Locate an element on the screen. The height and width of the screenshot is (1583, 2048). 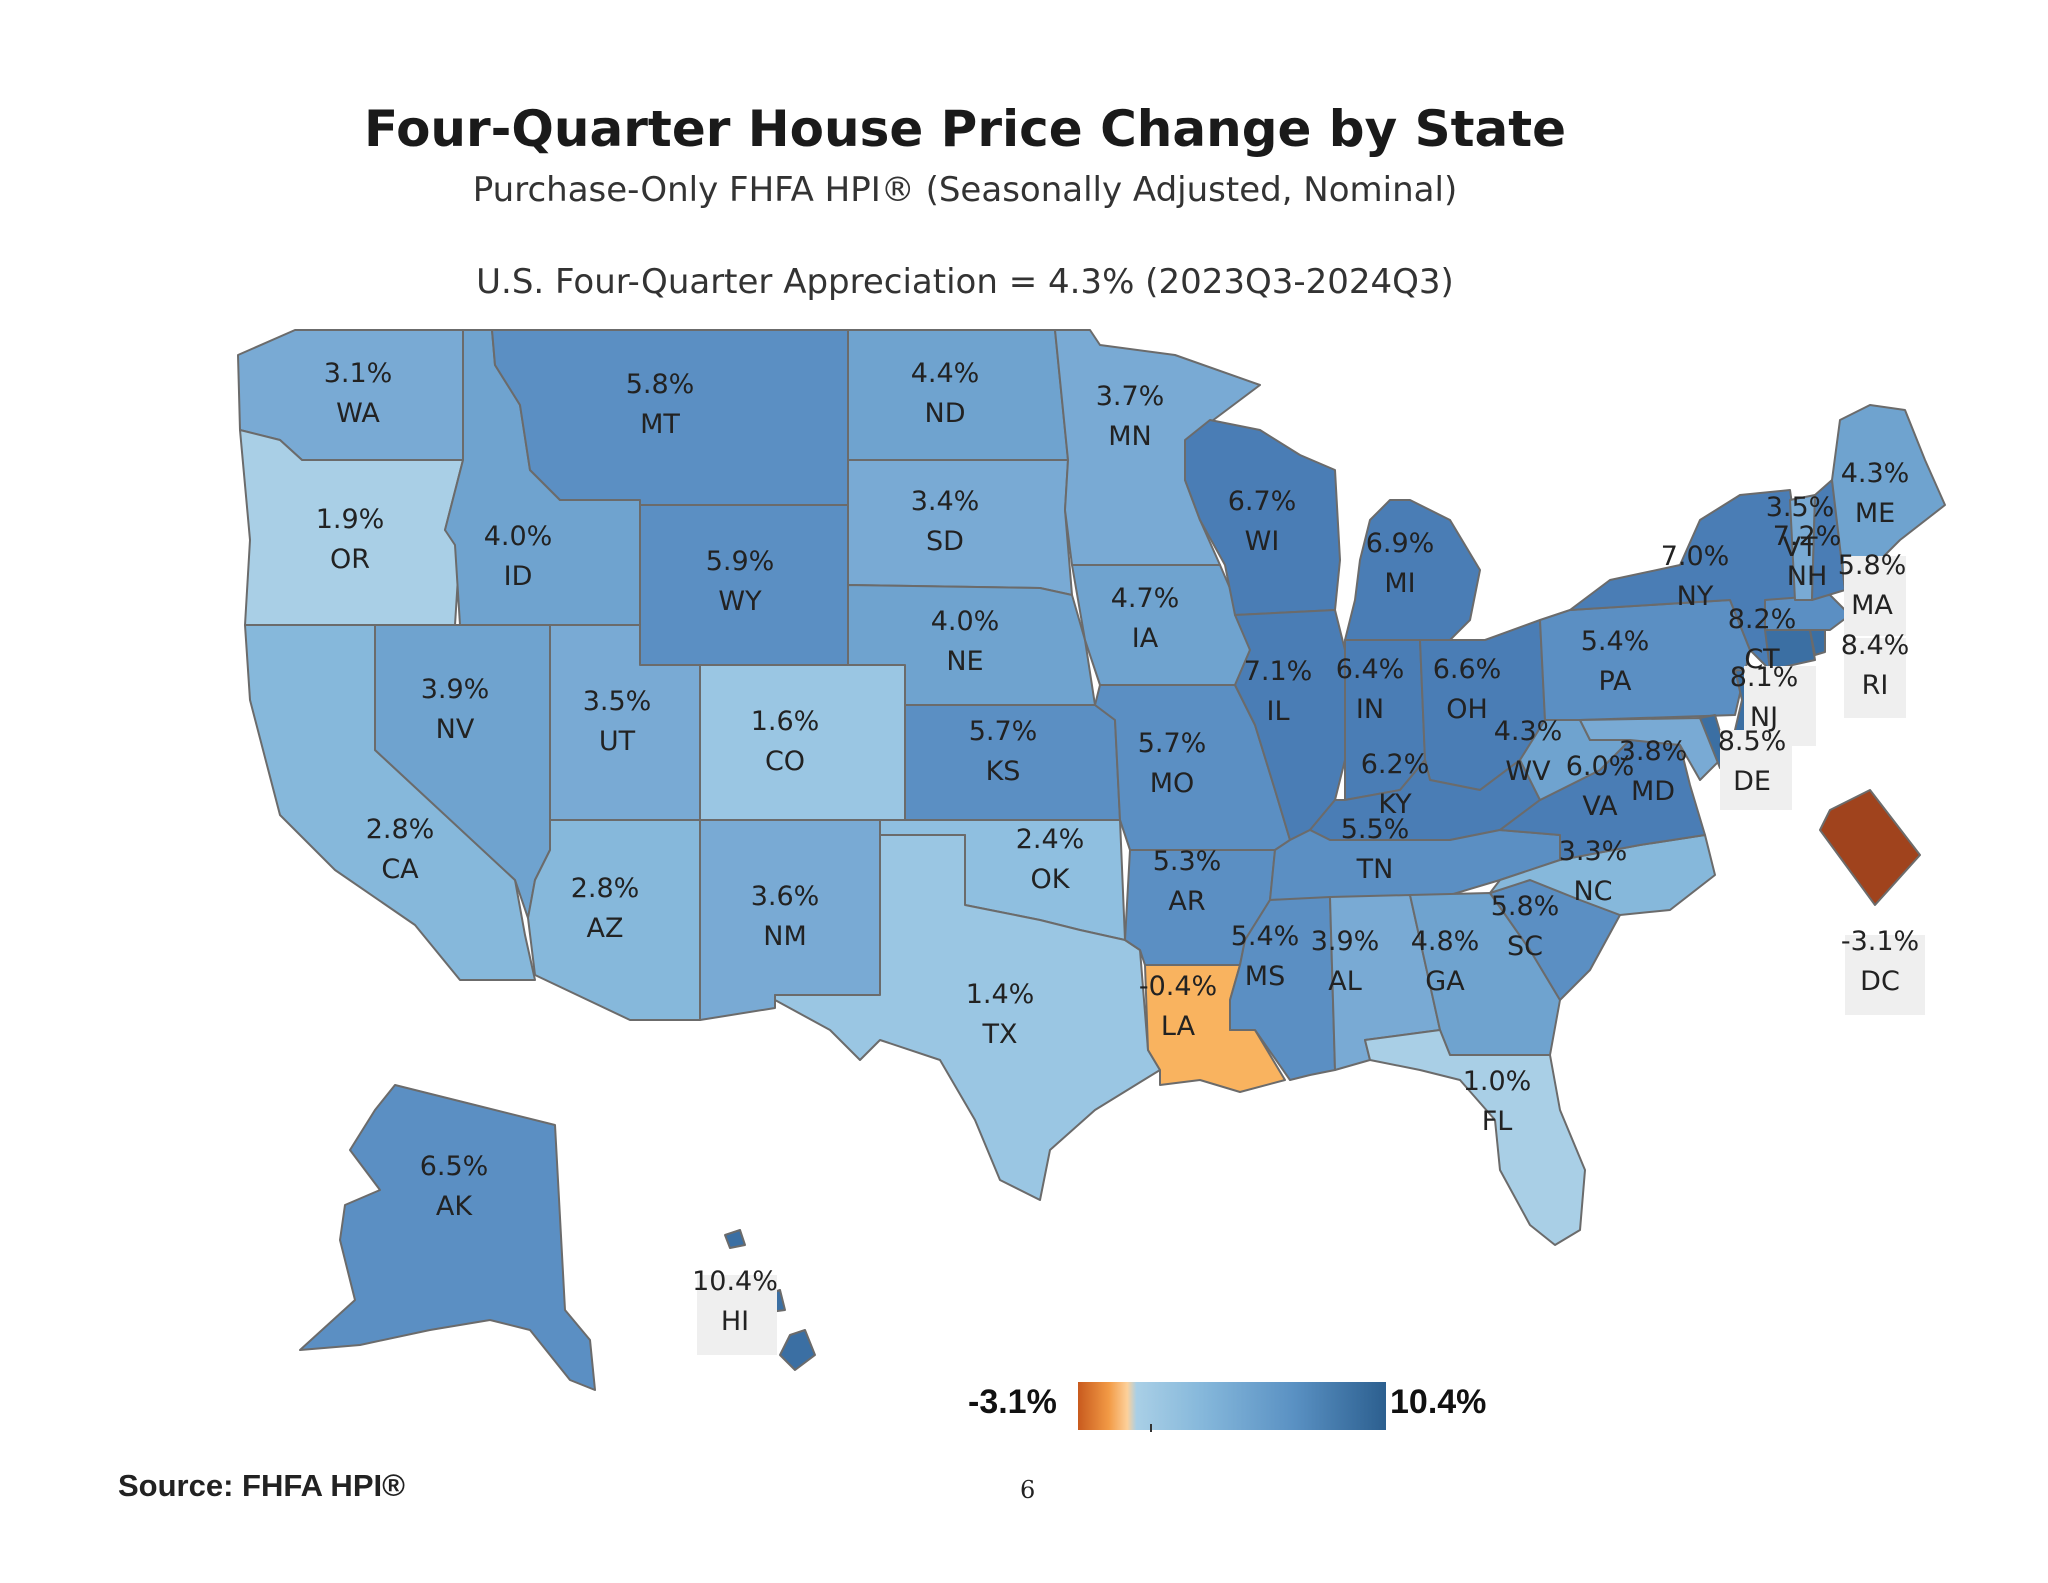
state-abbr-oh: OH is located at coordinates (1467, 709).